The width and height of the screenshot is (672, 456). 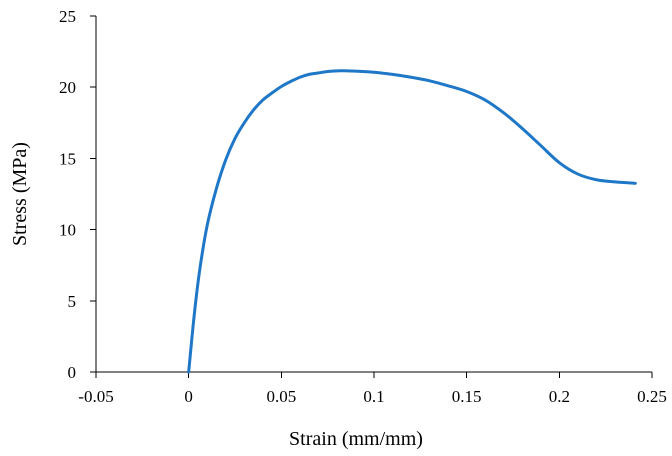 What do you see at coordinates (652, 396) in the screenshot?
I see `x-tick-label: 0.25` at bounding box center [652, 396].